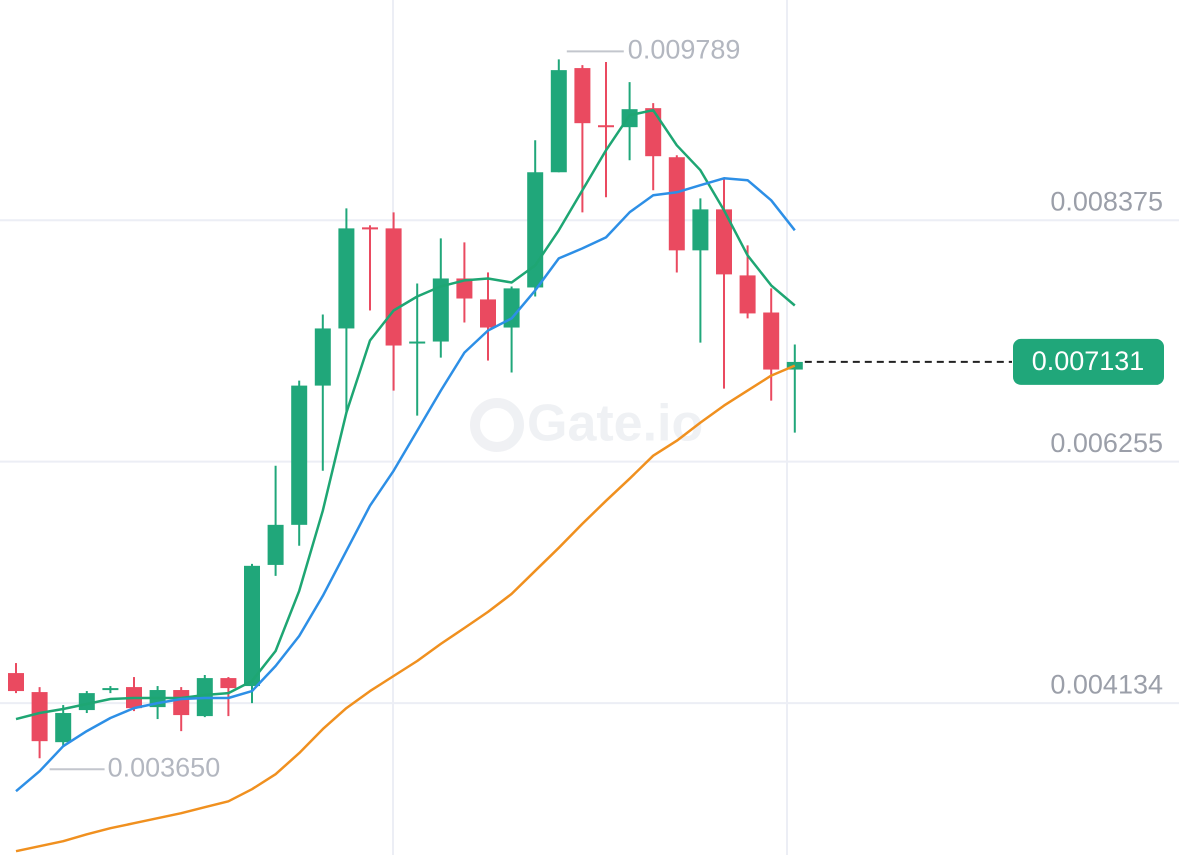  What do you see at coordinates (497, 425) in the screenshot?
I see `watermark-logo` at bounding box center [497, 425].